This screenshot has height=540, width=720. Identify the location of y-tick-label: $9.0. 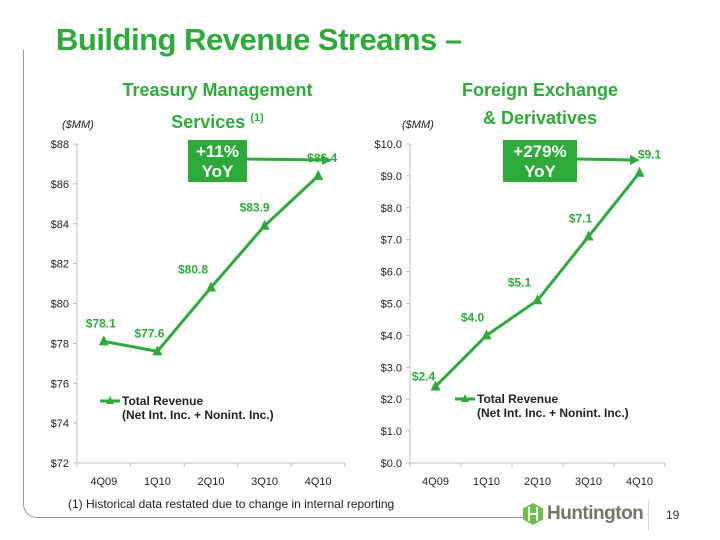
(391, 177).